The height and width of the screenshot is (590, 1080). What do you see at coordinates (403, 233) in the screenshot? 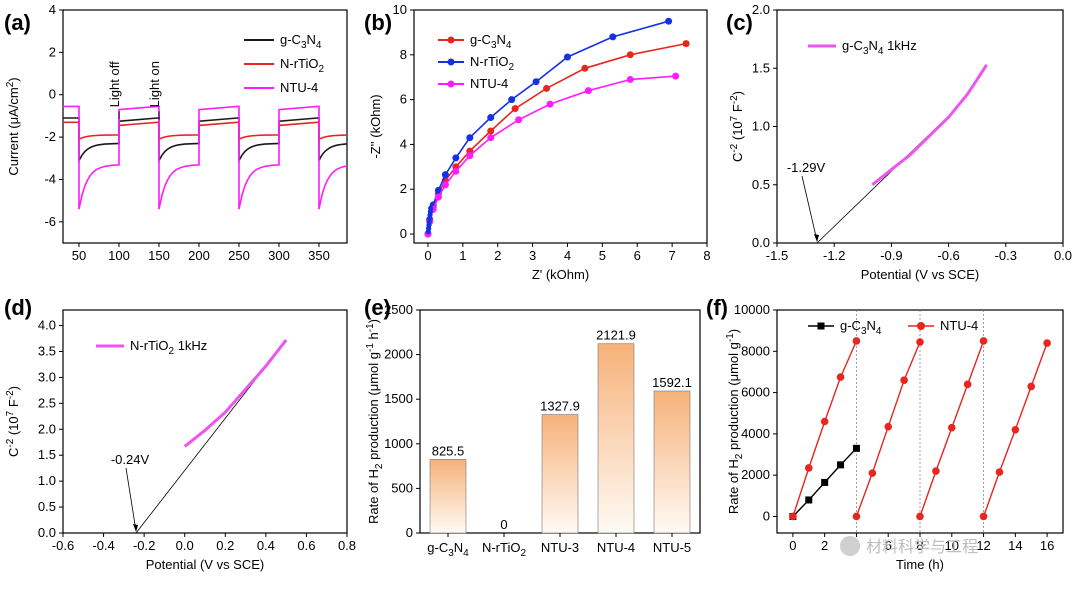
I see `y-tick-label: 0` at bounding box center [403, 233].